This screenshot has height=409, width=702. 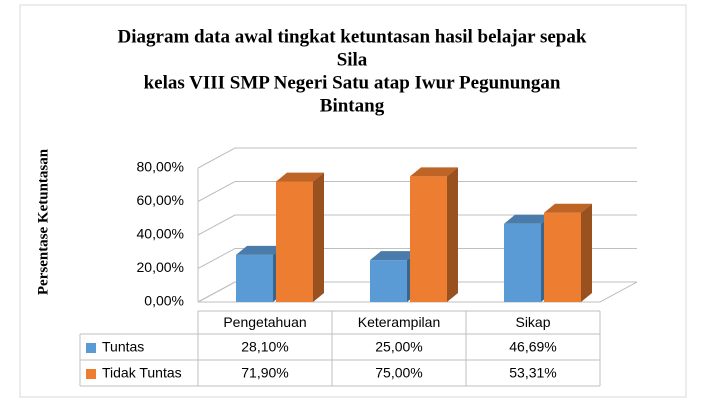 What do you see at coordinates (352, 105) in the screenshot?
I see `chart-title: Bintang` at bounding box center [352, 105].